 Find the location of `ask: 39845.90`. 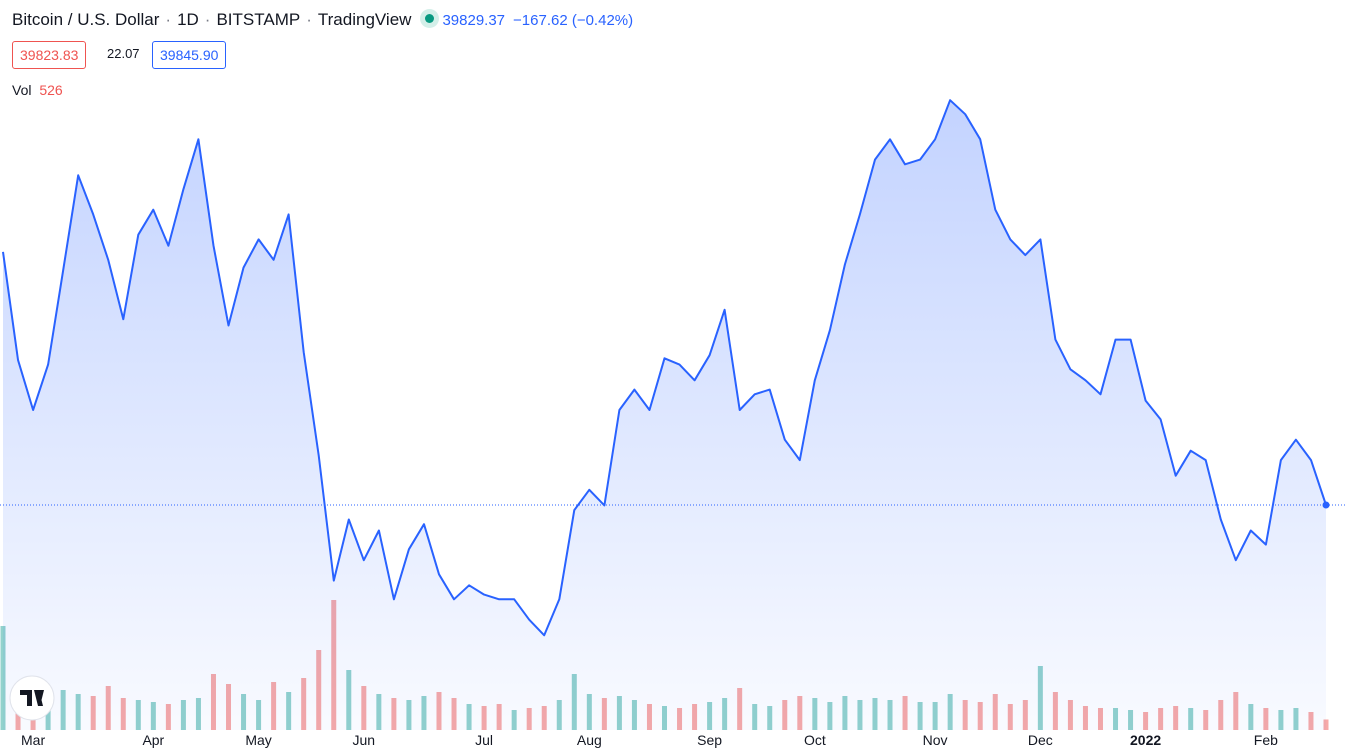

ask: 39845.90 is located at coordinates (189, 55).